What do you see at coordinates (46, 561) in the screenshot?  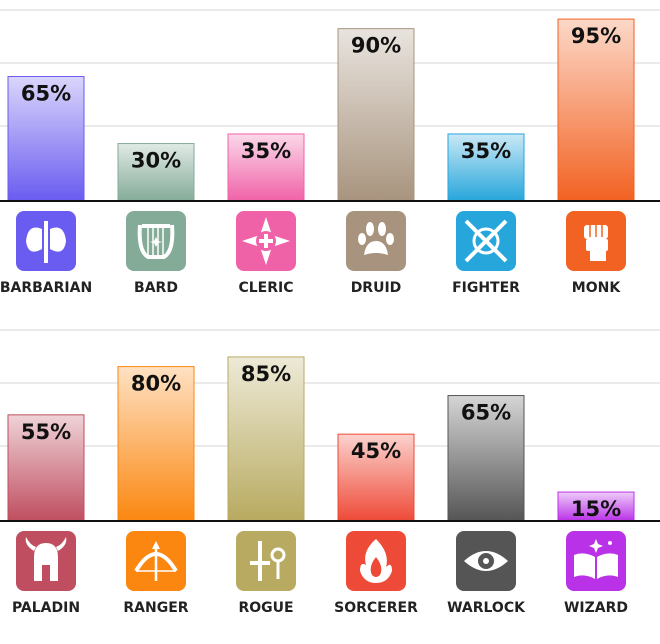 I see `helmet-icon` at bounding box center [46, 561].